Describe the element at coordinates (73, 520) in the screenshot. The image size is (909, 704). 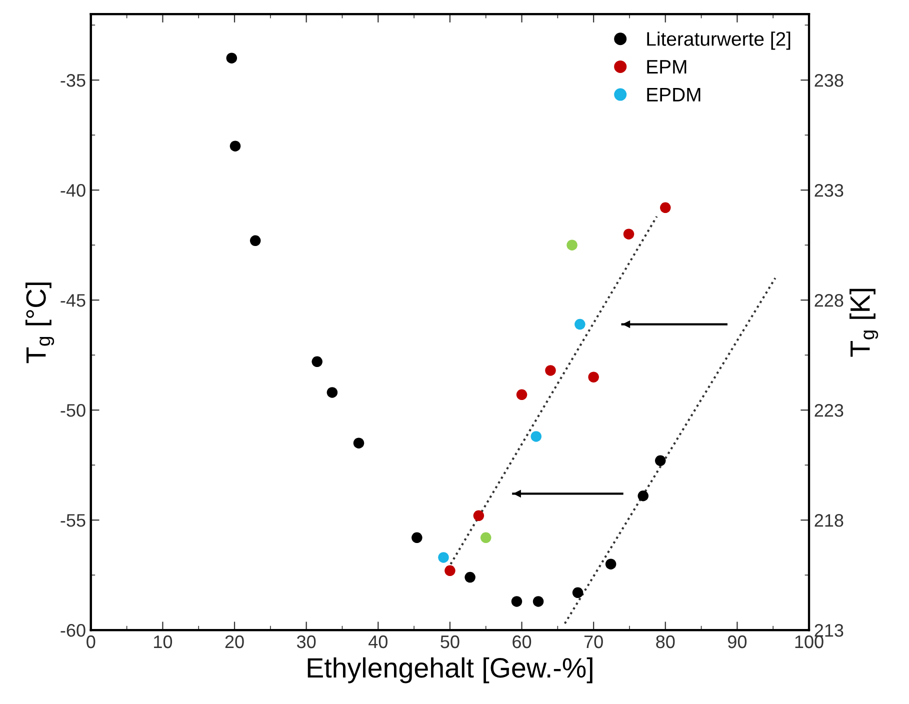
I see `y-tick-label: -55` at that location.